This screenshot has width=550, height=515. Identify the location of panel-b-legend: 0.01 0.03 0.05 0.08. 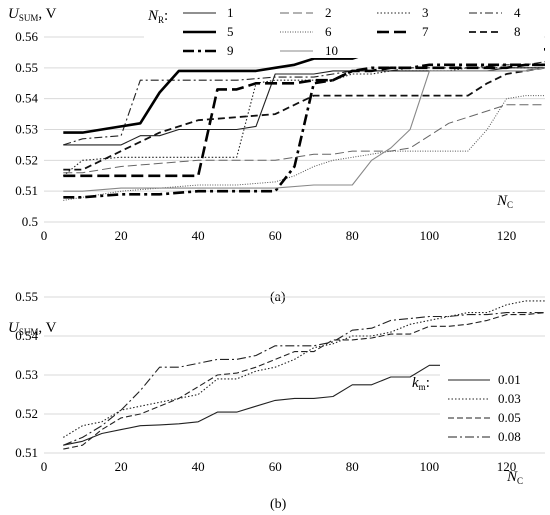
(484, 408).